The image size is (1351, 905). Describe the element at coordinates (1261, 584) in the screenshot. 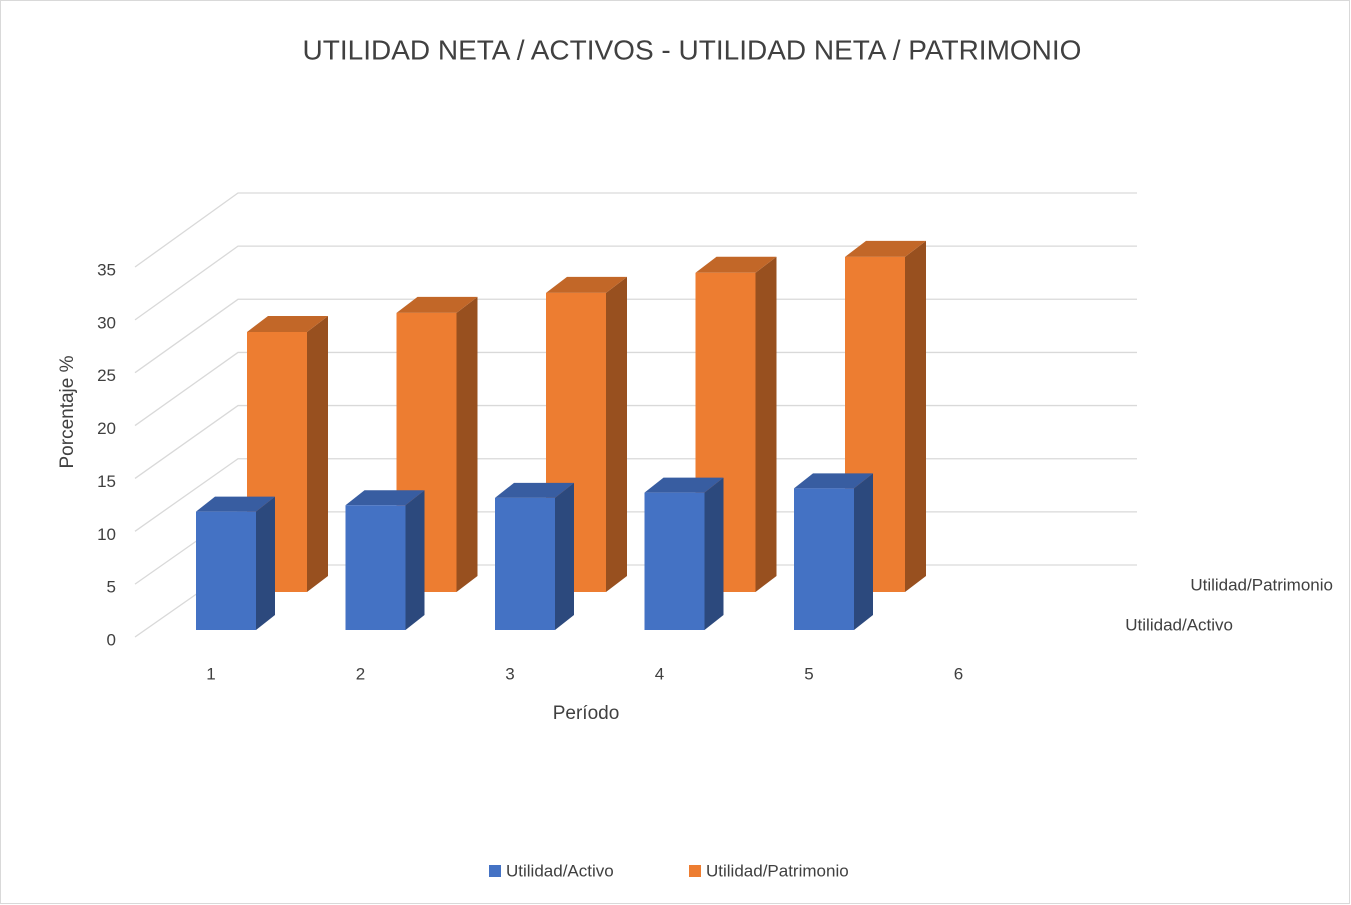

I see `depth-label: Utilidad/Patrimonio` at that location.